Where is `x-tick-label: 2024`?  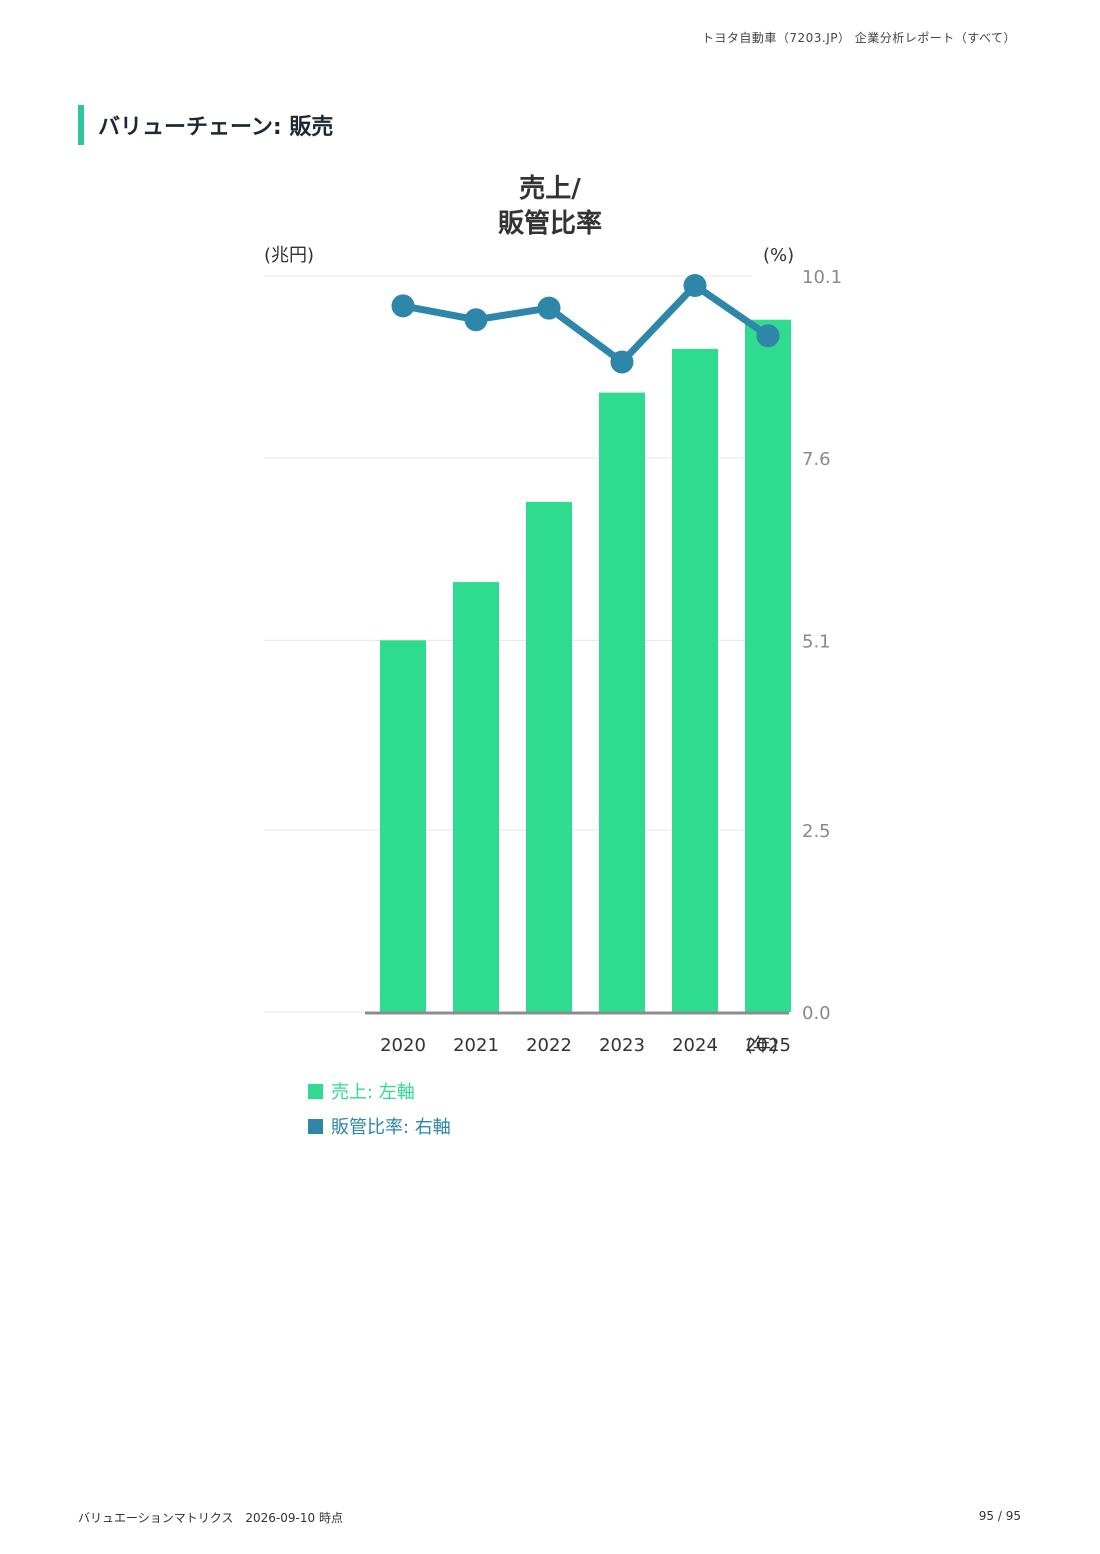
x-tick-label: 2024 is located at coordinates (695, 1045).